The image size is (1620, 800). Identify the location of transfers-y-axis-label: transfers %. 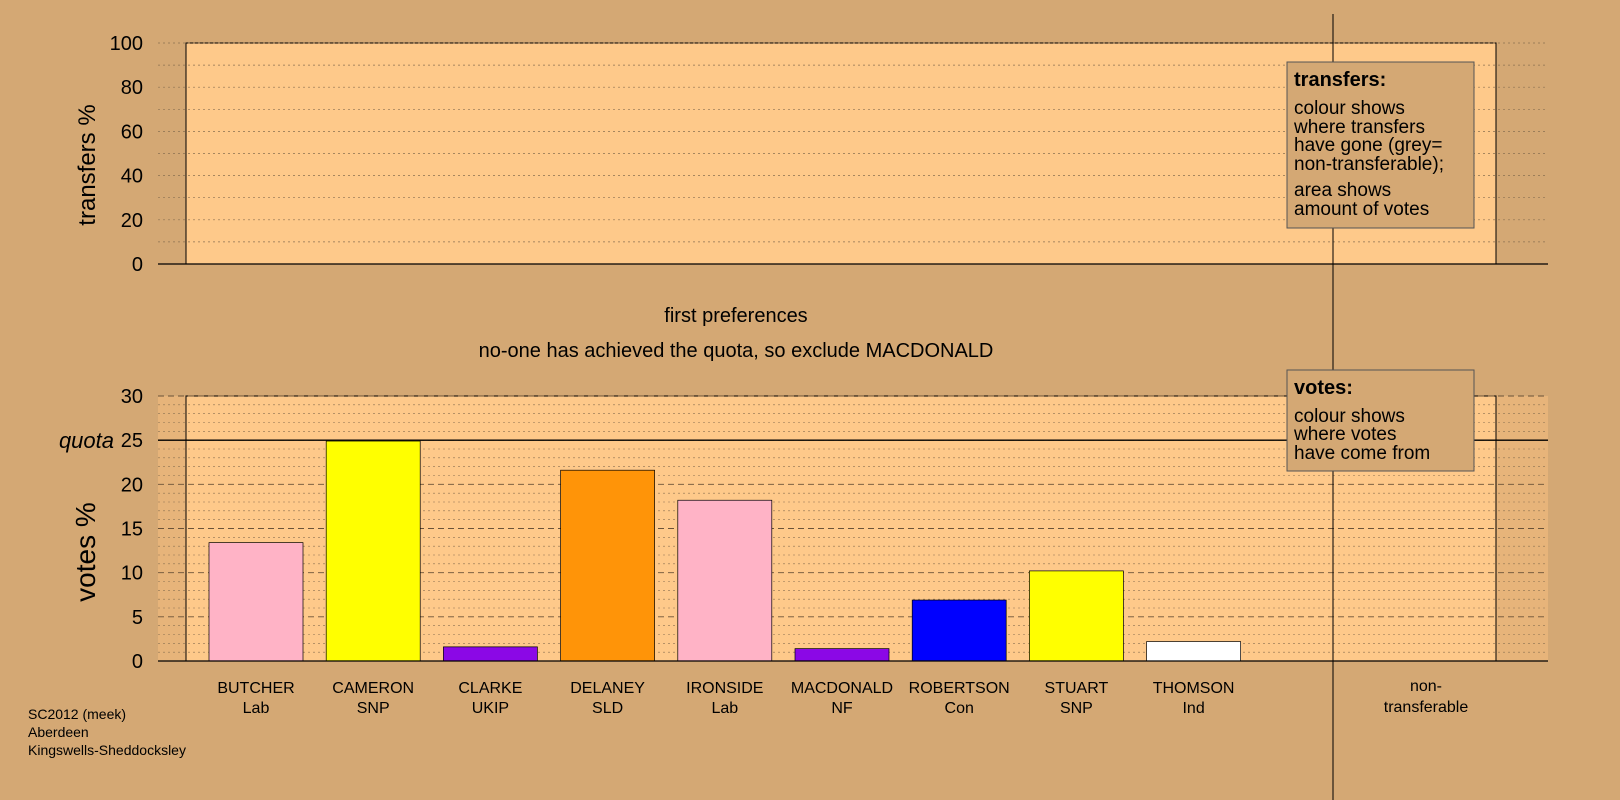
(87, 164).